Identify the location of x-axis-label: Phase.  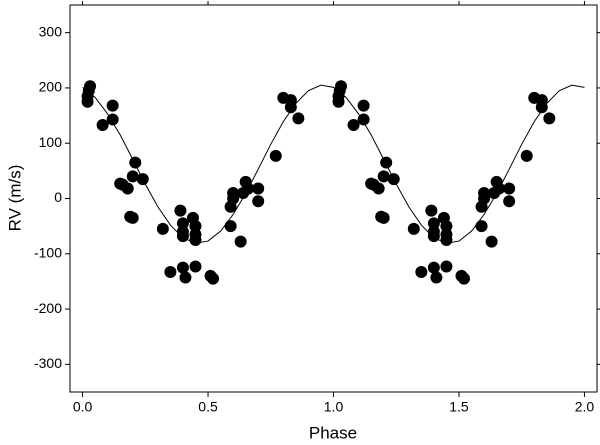
(333, 432).